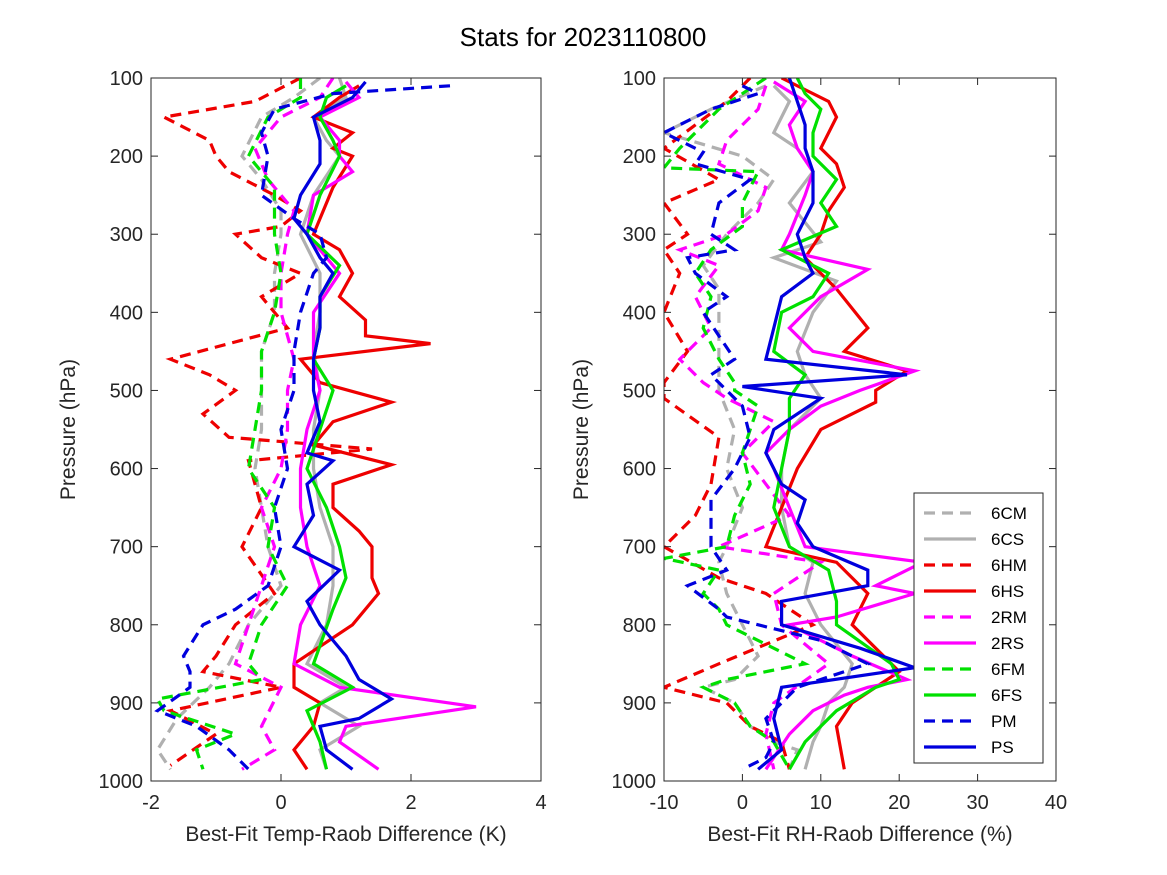  I want to click on legend: 6CM 6CS 6HM 6HS 2RM 2RS 6FM 6FS PM PS, so click(978, 628).